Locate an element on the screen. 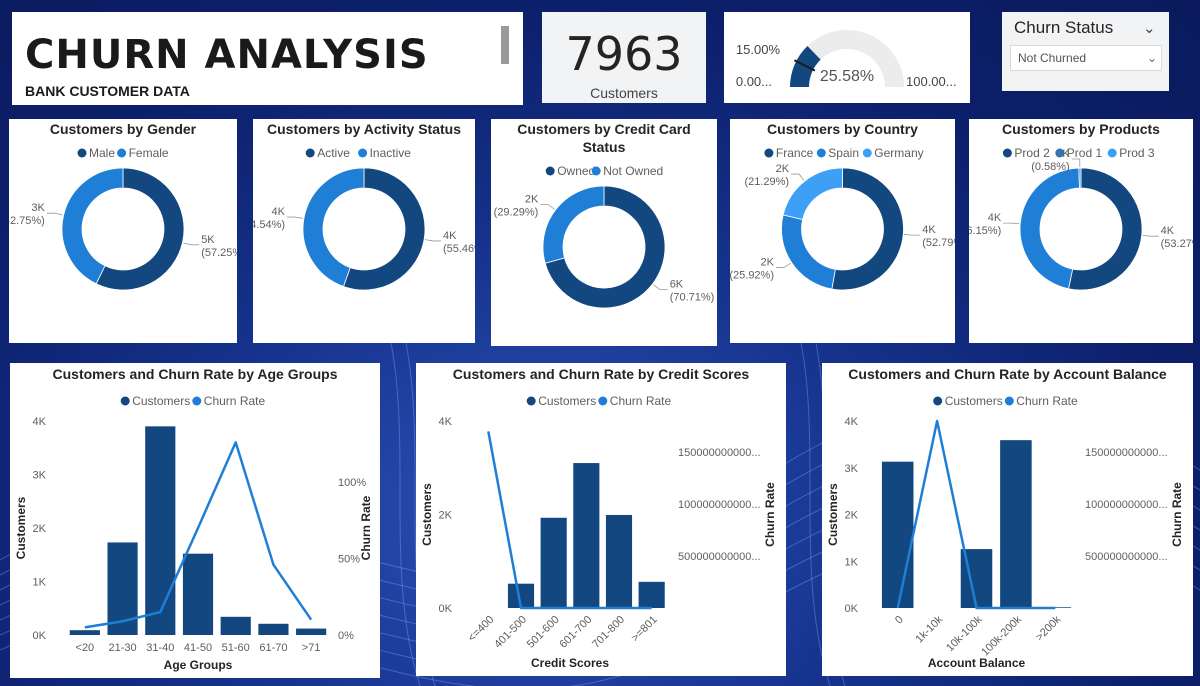  chart-title: Customers by Gender is located at coordinates (123, 129).